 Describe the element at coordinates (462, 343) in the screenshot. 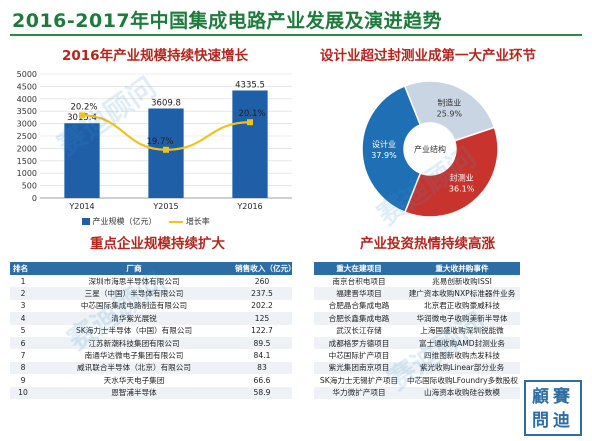

I see `investment-cell: 富士通收购AMD封测业务` at that location.